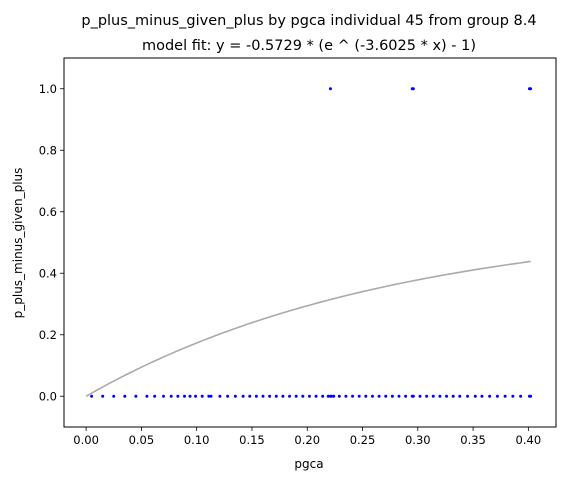 This screenshot has height=480, width=571. Describe the element at coordinates (86, 440) in the screenshot. I see `x-tick-label: 0.00` at that location.